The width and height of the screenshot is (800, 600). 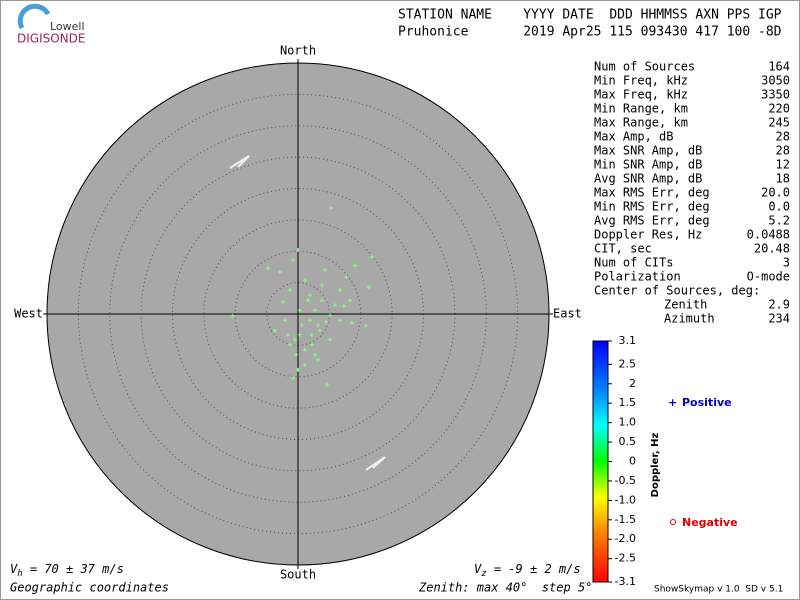 I want to click on stat-value: 3350, so click(x=775, y=95).